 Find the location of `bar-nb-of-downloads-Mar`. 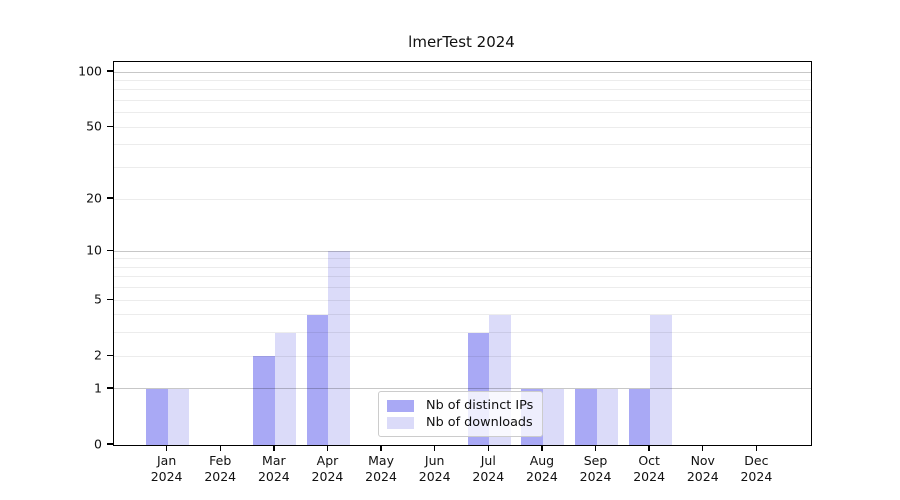

bar-nb-of-downloads-Mar is located at coordinates (285, 389).